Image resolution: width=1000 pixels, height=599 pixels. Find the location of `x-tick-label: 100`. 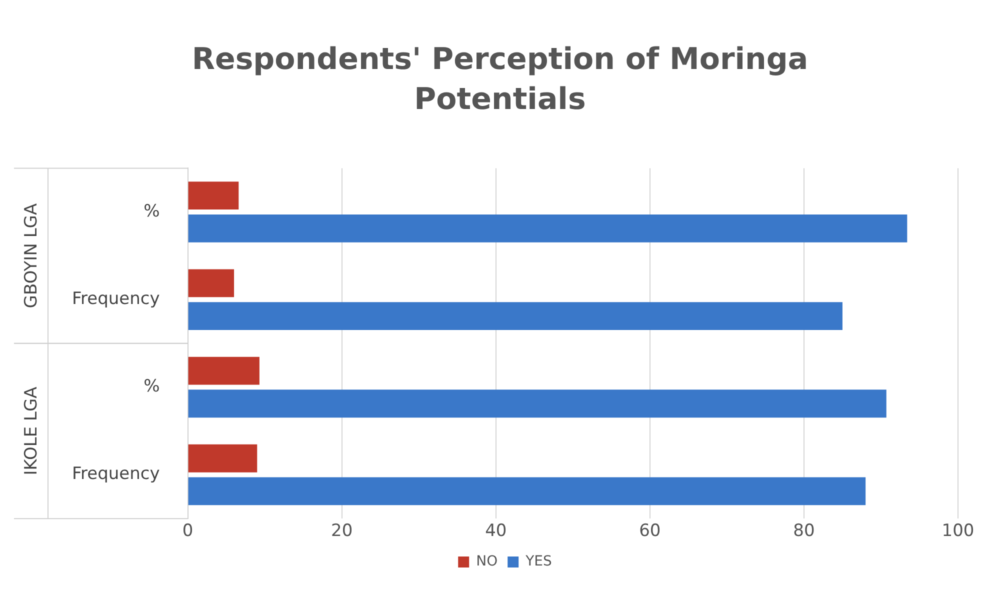

x-tick-label: 100 is located at coordinates (958, 531).